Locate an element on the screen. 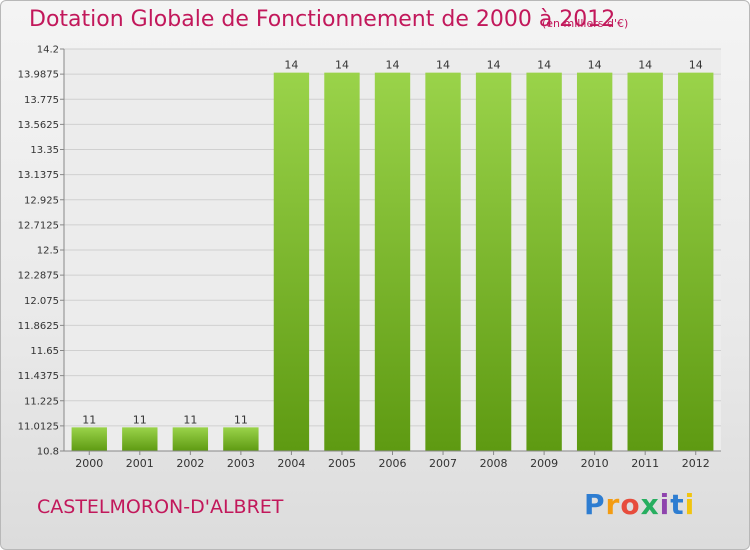 Image resolution: width=750 pixels, height=550 pixels. logo-letter: x is located at coordinates (650, 504).